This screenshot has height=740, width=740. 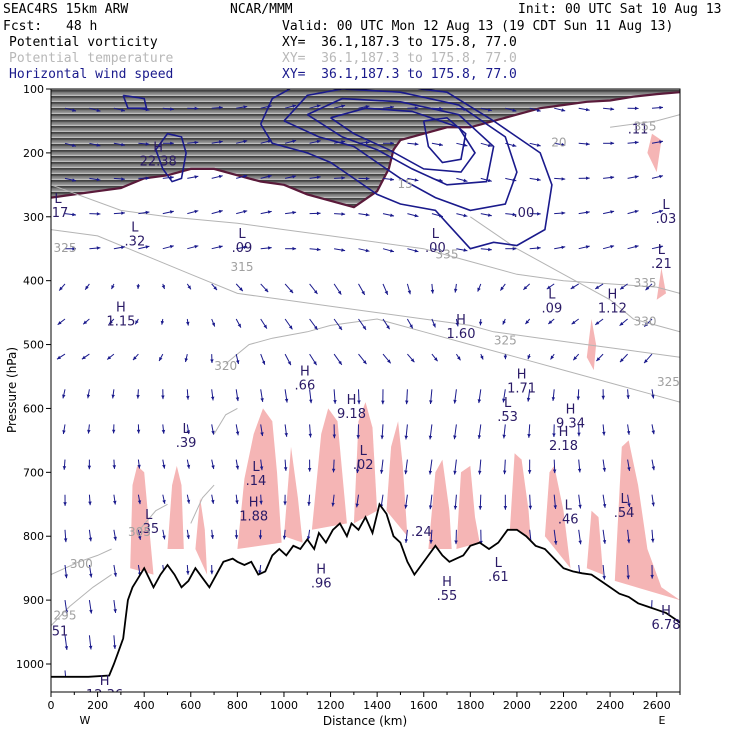 What do you see at coordinates (83, 42) in the screenshot?
I see `field-name-pv: Potential vorticity` at bounding box center [83, 42].